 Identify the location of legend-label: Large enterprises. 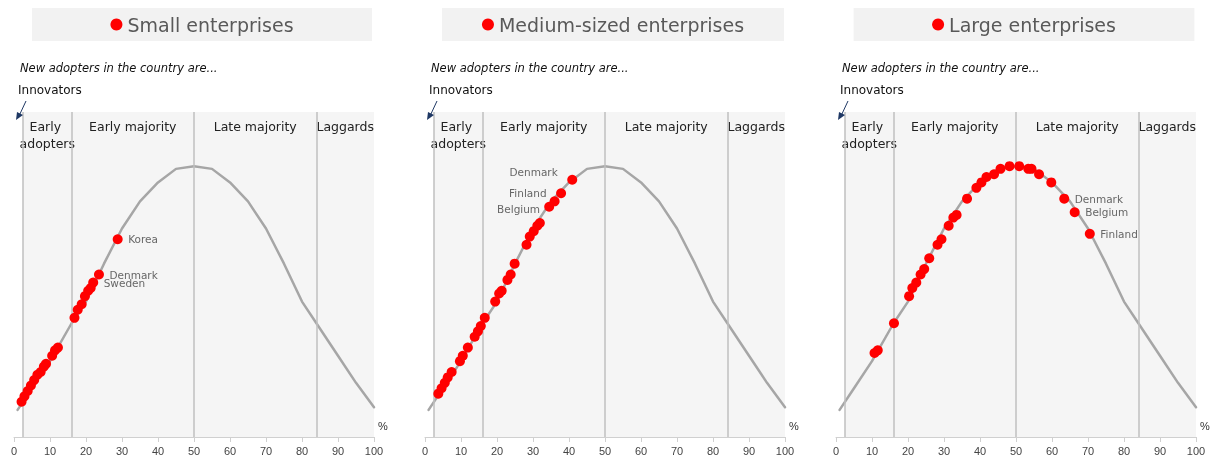
(1032, 24).